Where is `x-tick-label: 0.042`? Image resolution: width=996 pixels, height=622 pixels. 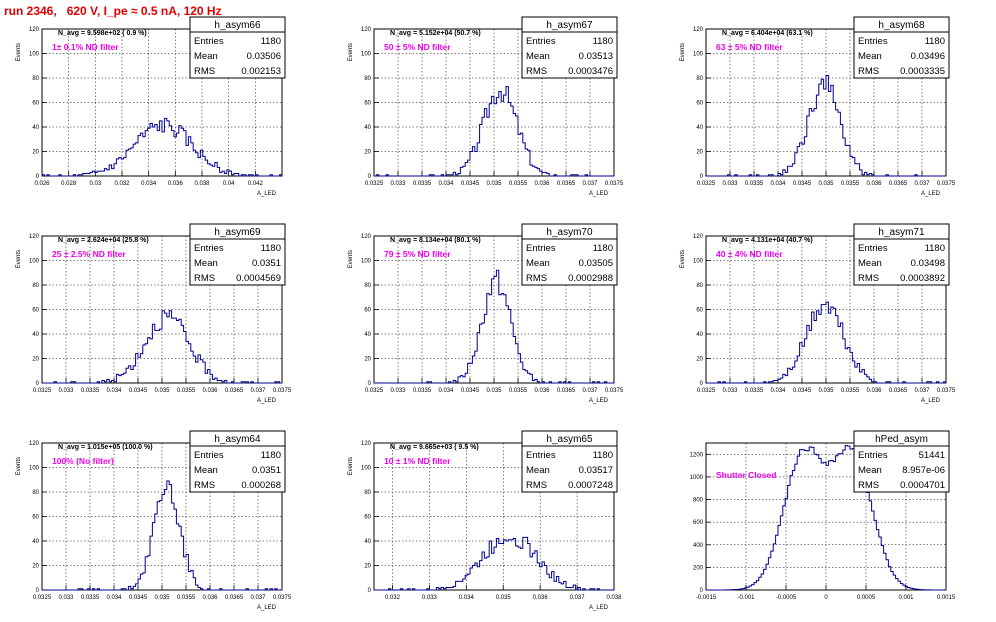
x-tick-label: 0.042 is located at coordinates (256, 184).